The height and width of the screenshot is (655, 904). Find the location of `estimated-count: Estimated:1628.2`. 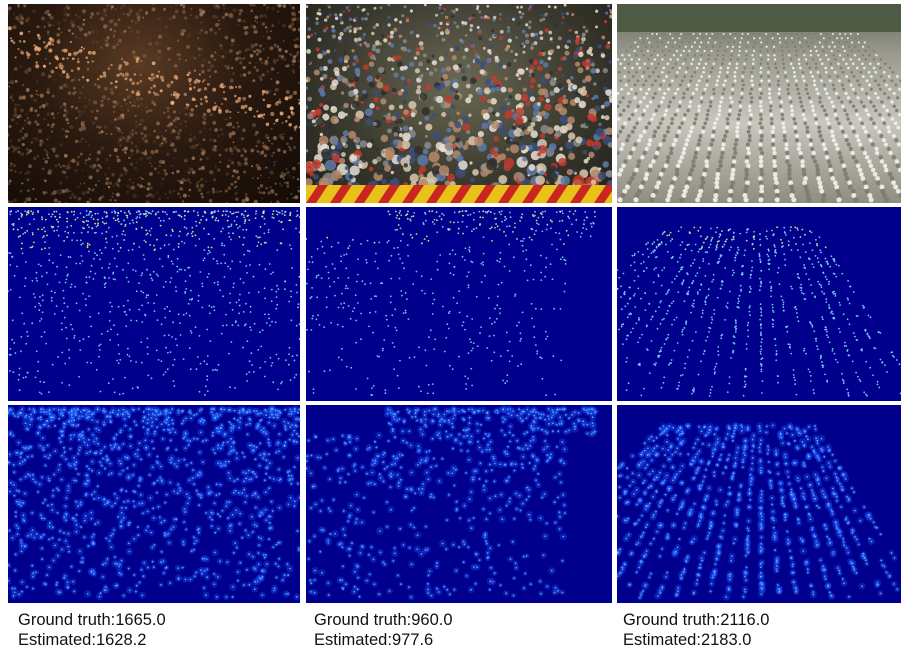

estimated-count: Estimated:1628.2 is located at coordinates (82, 640).